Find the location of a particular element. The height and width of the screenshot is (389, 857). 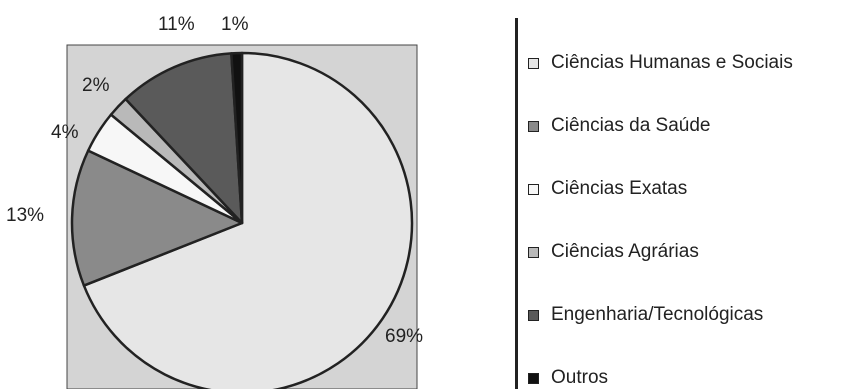

legend-divider is located at coordinates (516, 203).